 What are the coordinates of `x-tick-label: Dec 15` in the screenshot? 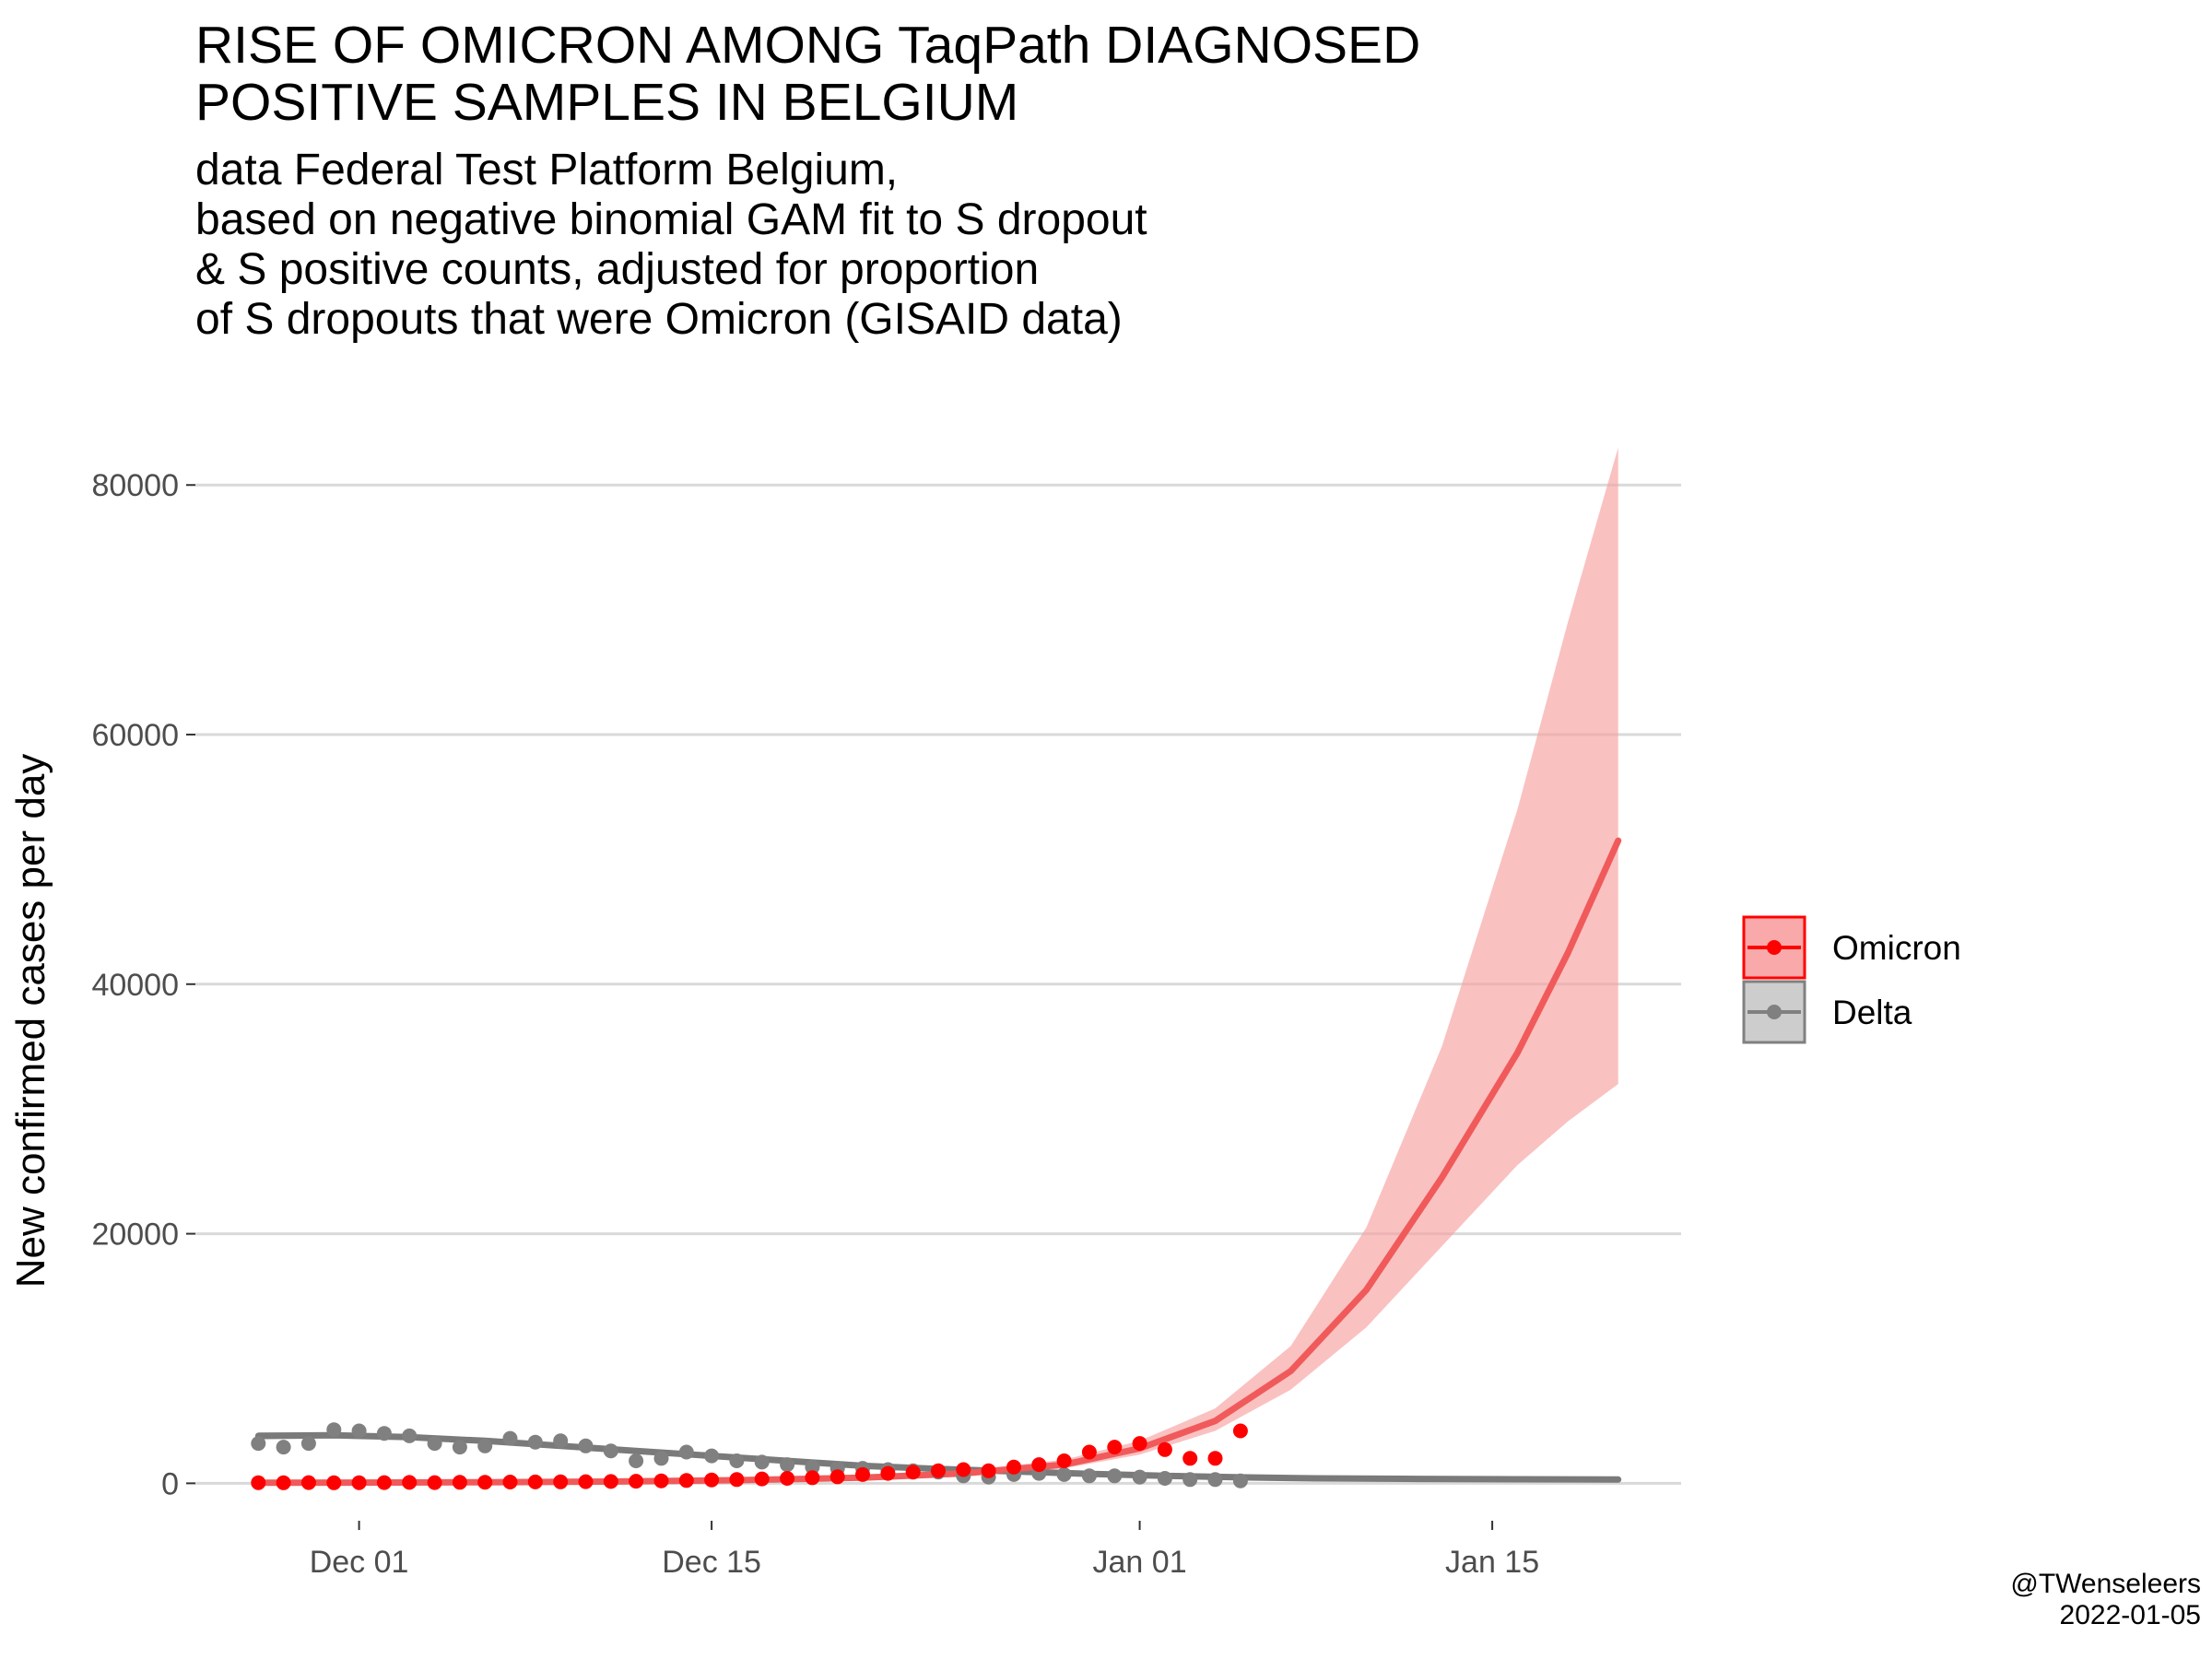 It's located at (711, 1562).